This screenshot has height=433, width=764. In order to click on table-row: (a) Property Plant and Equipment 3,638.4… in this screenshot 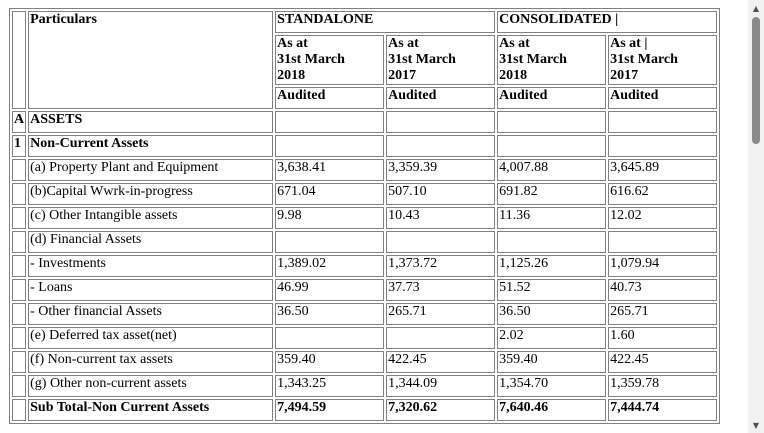, I will do `click(365, 170)`.